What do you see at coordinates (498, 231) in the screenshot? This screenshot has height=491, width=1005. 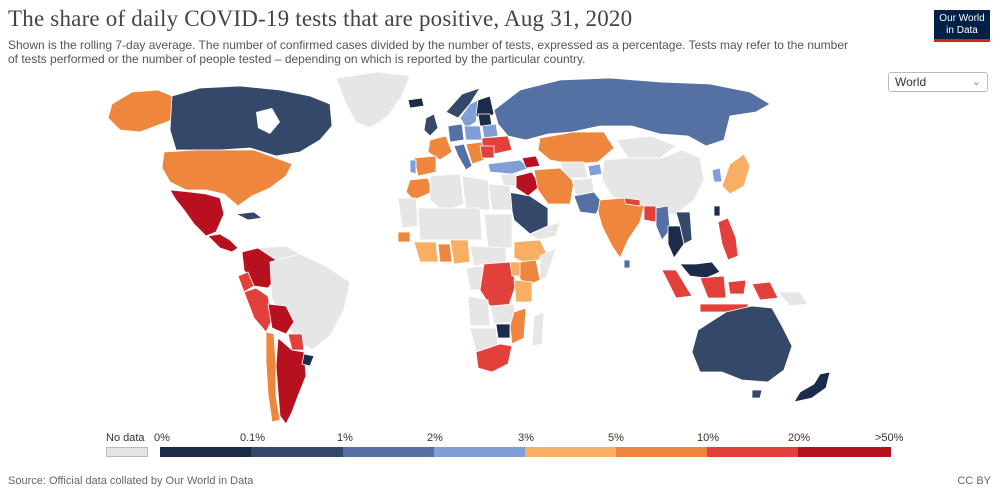 I see `country-sudan` at bounding box center [498, 231].